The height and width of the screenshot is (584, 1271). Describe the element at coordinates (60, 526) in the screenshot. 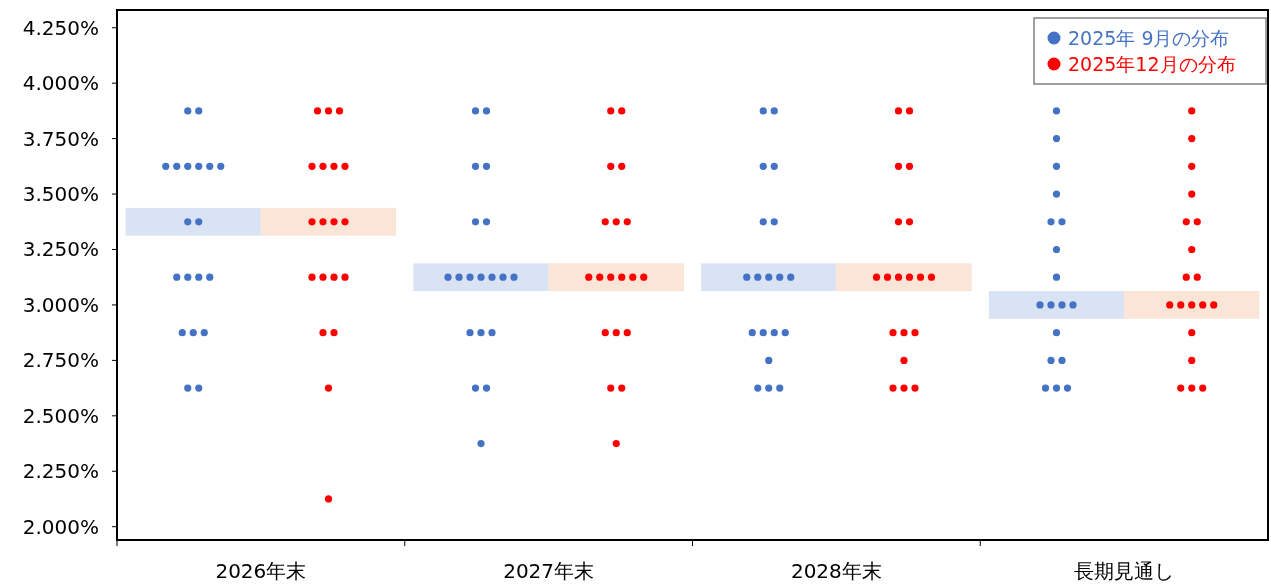

I see `y-tick-label: 2.000%` at that location.